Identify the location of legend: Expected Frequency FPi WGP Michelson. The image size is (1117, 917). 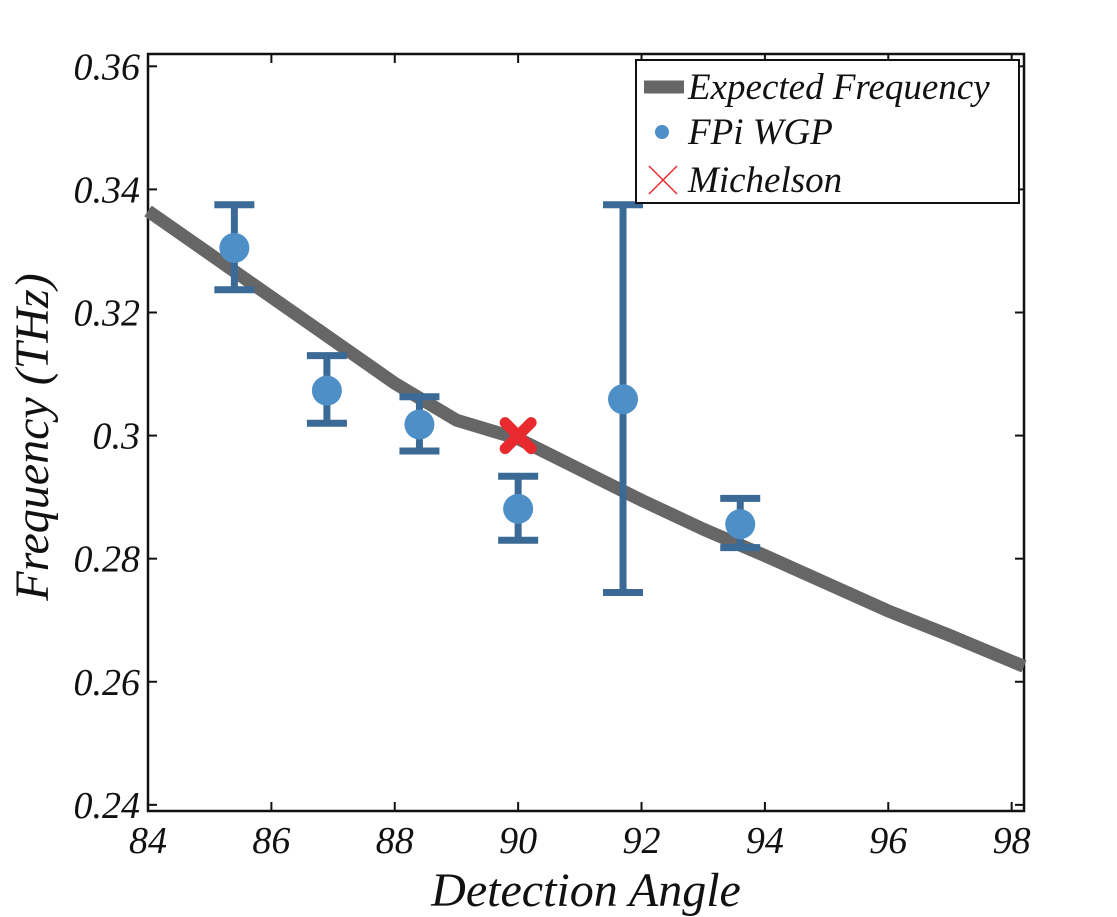
(827, 131).